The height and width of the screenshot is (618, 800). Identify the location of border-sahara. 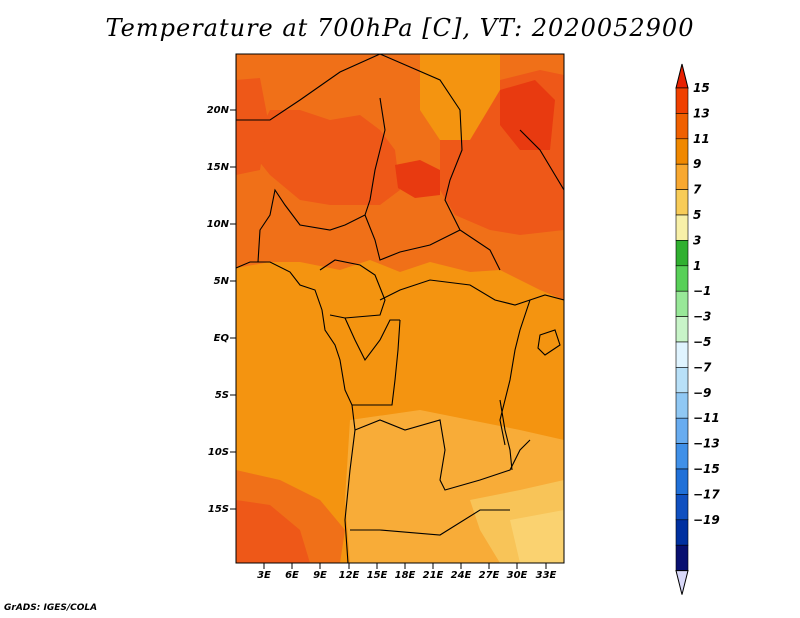
(308, 87).